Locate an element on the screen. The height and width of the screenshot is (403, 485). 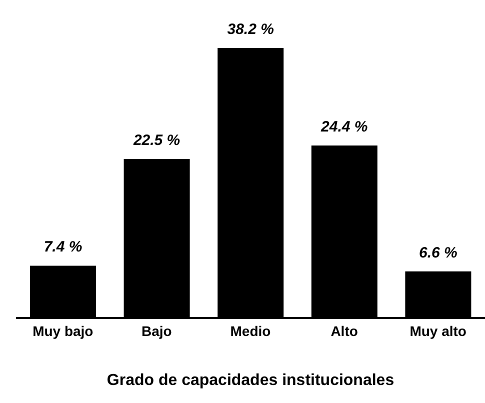
data-label: 6.6 % is located at coordinates (438, 253).